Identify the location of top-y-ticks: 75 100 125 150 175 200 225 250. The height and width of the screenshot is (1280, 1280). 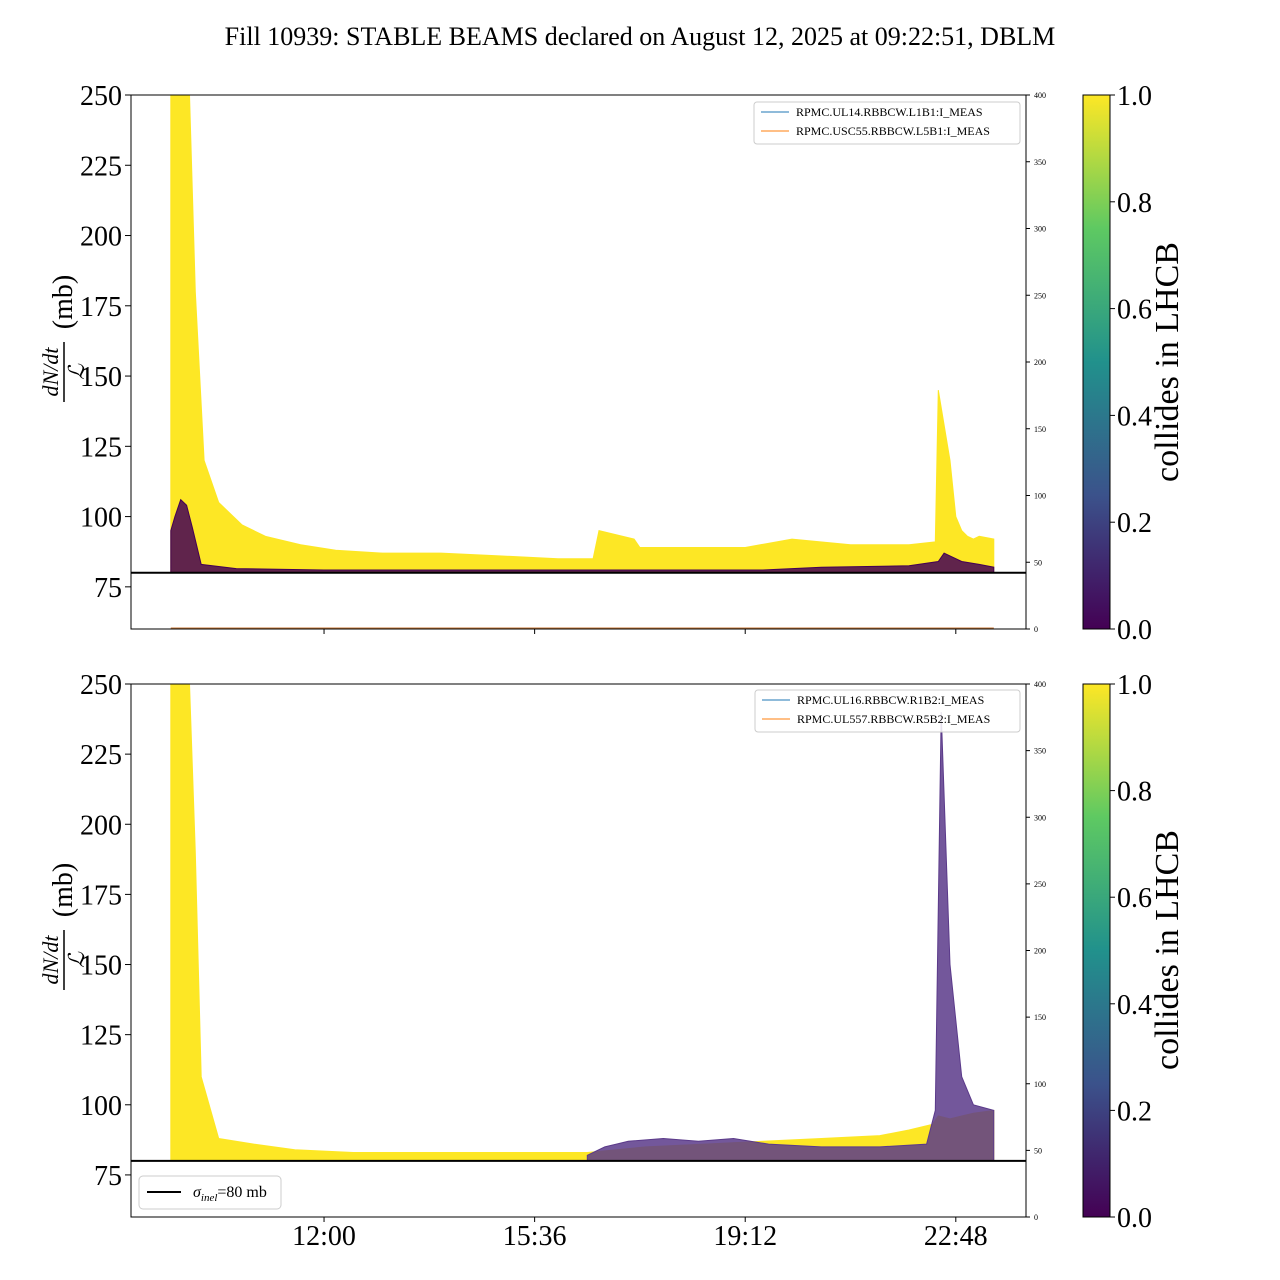
(105, 342).